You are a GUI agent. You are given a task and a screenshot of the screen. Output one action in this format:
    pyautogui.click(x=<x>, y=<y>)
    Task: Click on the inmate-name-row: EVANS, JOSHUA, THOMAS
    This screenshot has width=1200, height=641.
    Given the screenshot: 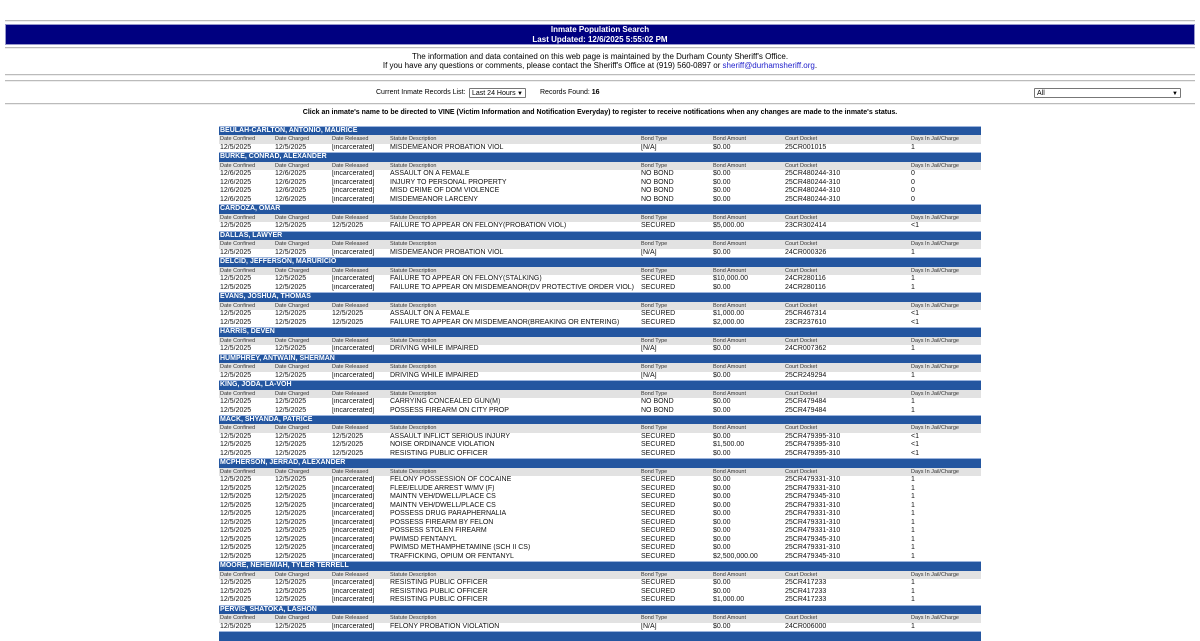 What is the action you would take?
    pyautogui.click(x=600, y=297)
    